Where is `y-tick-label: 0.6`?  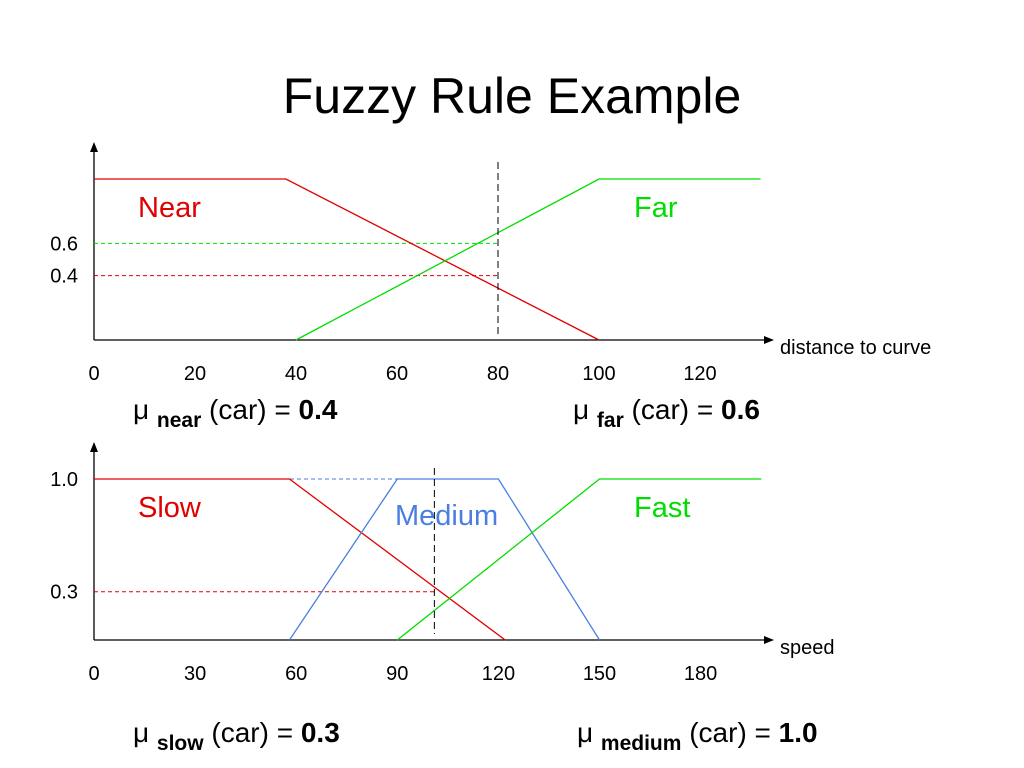
y-tick-label: 0.6 is located at coordinates (64, 244).